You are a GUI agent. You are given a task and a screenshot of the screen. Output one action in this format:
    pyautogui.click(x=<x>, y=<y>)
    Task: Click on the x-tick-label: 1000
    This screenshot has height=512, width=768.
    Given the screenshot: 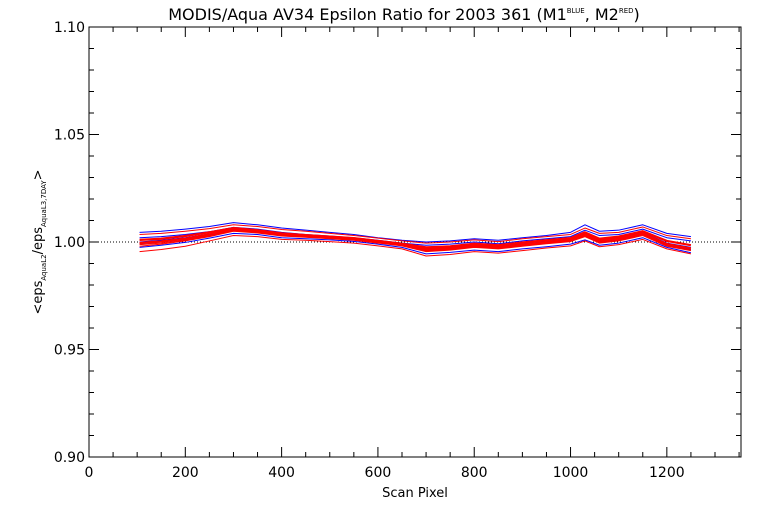 What is the action you would take?
    pyautogui.click(x=571, y=473)
    